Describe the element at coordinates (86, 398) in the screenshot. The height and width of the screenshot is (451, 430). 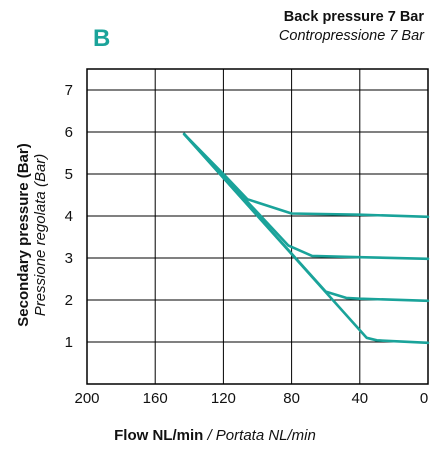
I see `x-tick-label: 200` at that location.